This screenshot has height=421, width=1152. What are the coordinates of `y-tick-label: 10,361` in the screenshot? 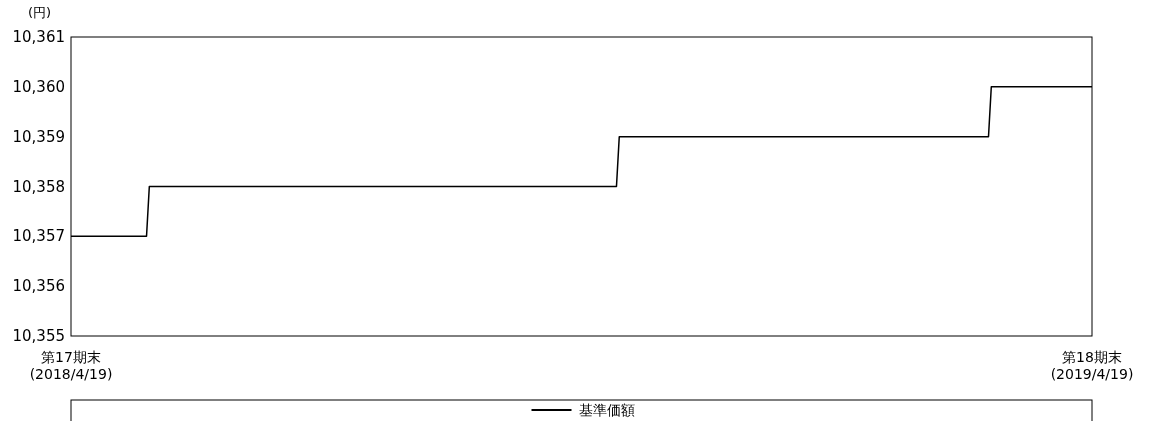 It's located at (38, 37).